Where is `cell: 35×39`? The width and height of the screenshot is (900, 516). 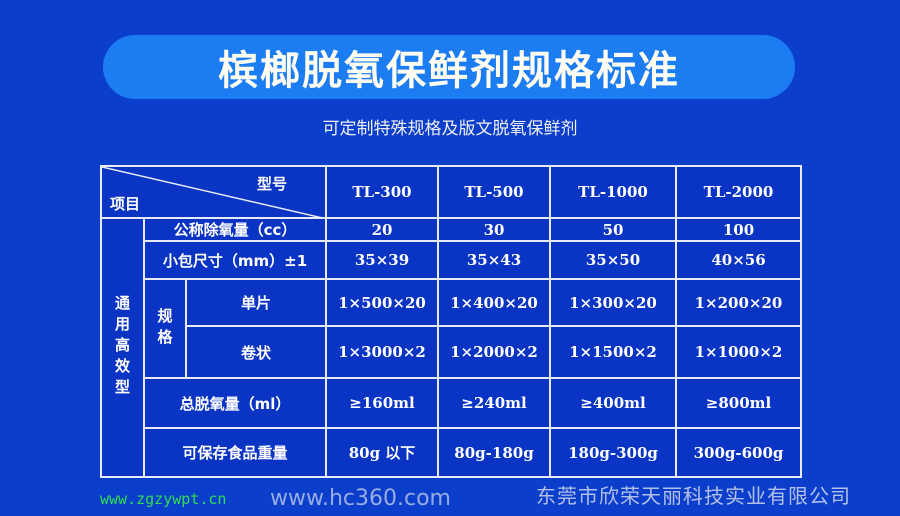
cell: 35×39 is located at coordinates (382, 260).